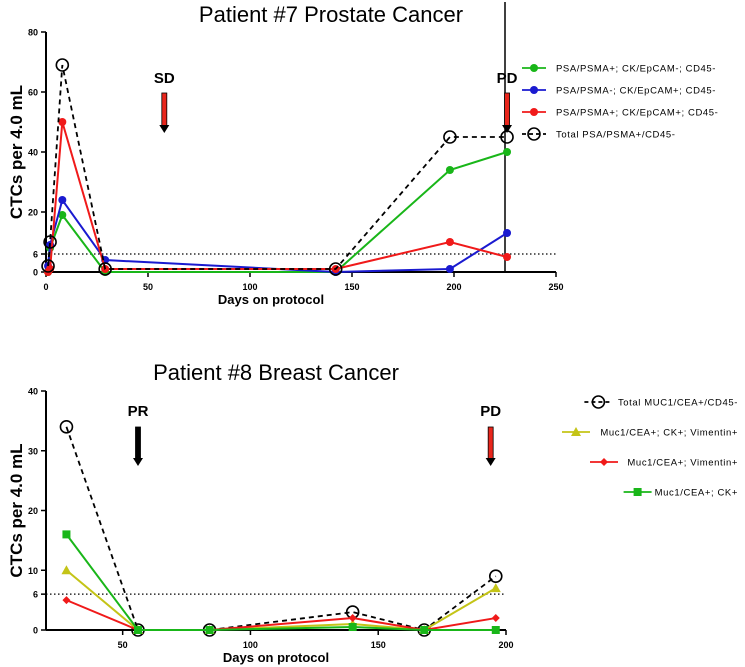  Describe the element at coordinates (45, 287) in the screenshot. I see `x-tick-label: 0` at that location.